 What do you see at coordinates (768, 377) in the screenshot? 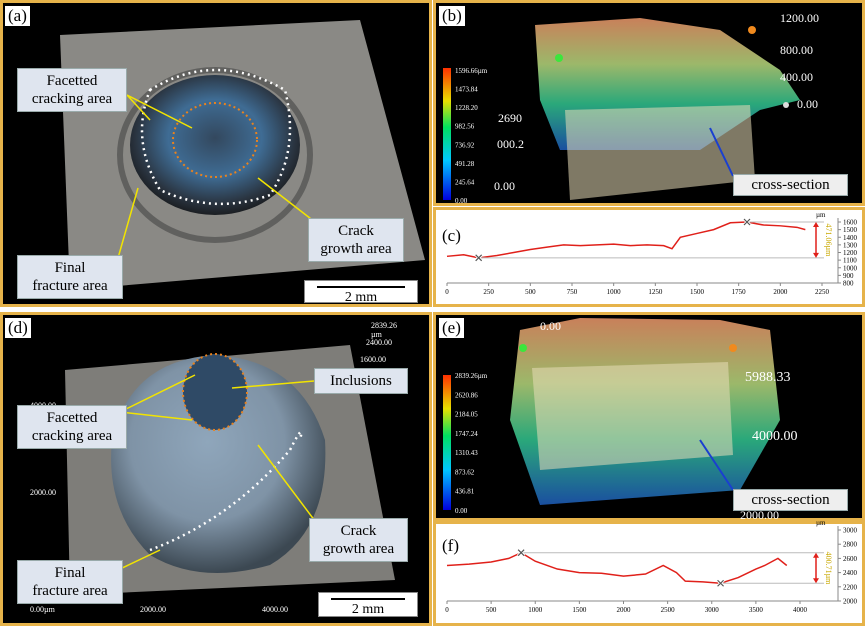
I see `axis-label: 5988.33` at bounding box center [768, 377].